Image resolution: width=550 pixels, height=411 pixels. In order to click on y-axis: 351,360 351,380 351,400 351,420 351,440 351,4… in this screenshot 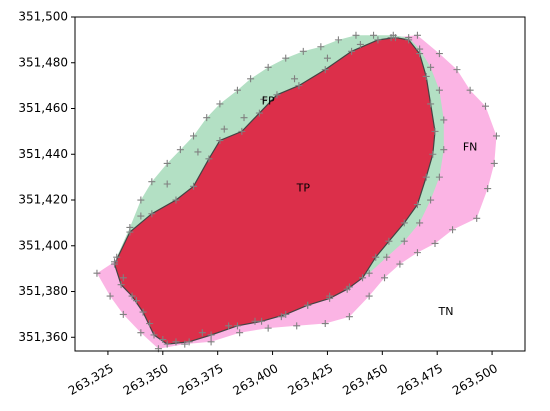, I will do `click(46, 177)`.